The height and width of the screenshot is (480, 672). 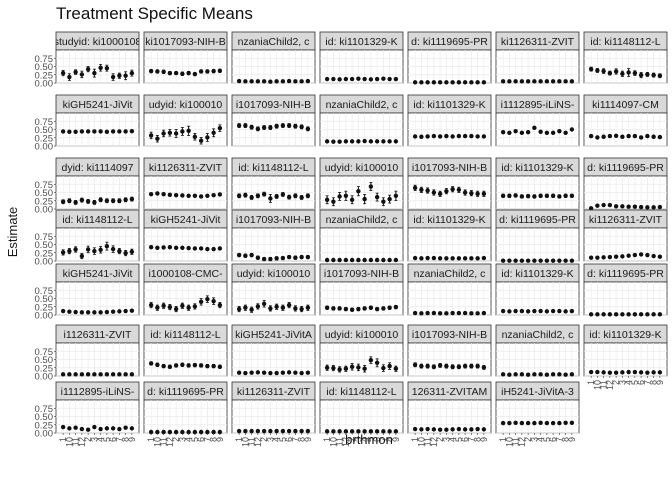 What do you see at coordinates (362, 335) in the screenshot?
I see `facet-strip-label: udyid: ki100010` at bounding box center [362, 335].